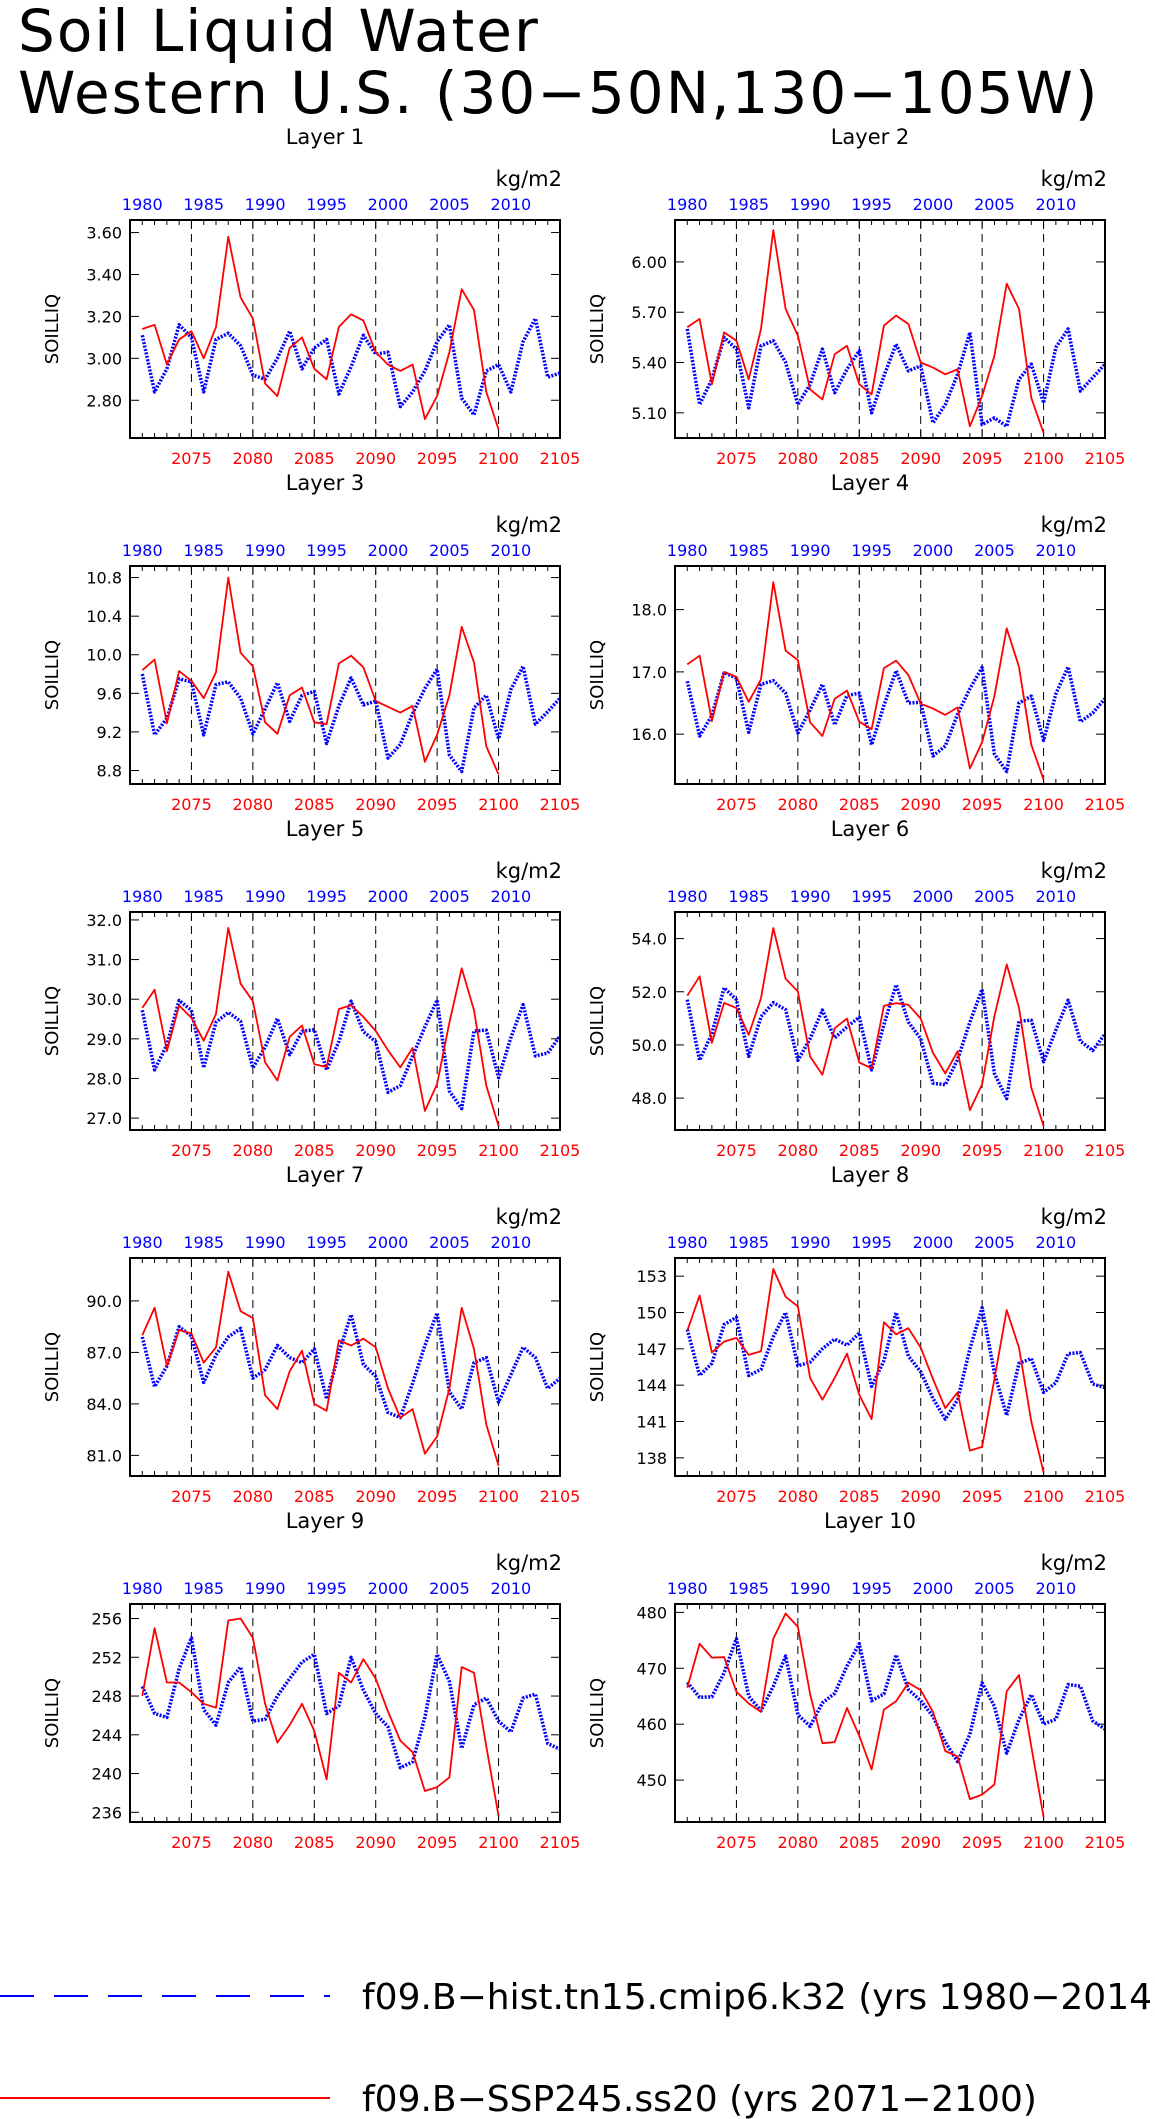 This screenshot has width=1155, height=2119. What do you see at coordinates (104, 655) in the screenshot?
I see `y-tick-label: 10.0` at bounding box center [104, 655].